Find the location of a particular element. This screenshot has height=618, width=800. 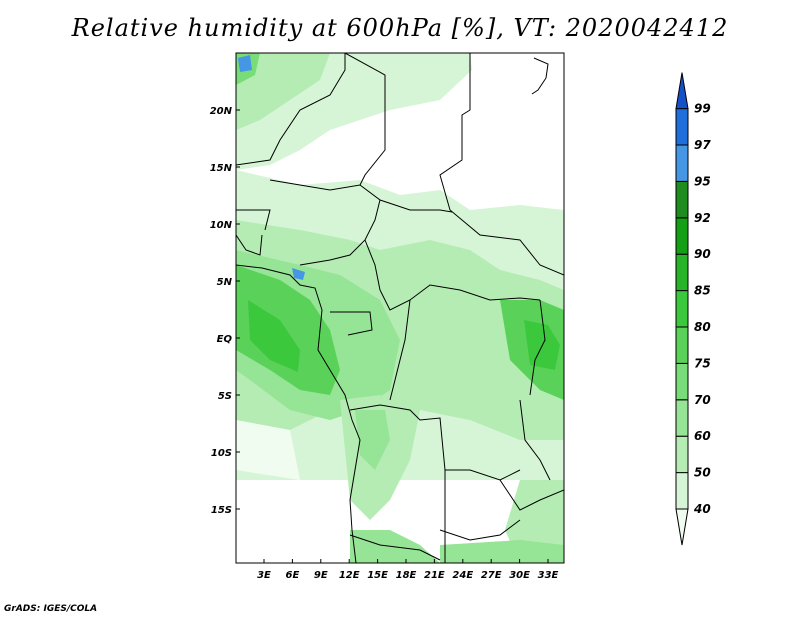

lon-label: 33E is located at coordinates (548, 575).